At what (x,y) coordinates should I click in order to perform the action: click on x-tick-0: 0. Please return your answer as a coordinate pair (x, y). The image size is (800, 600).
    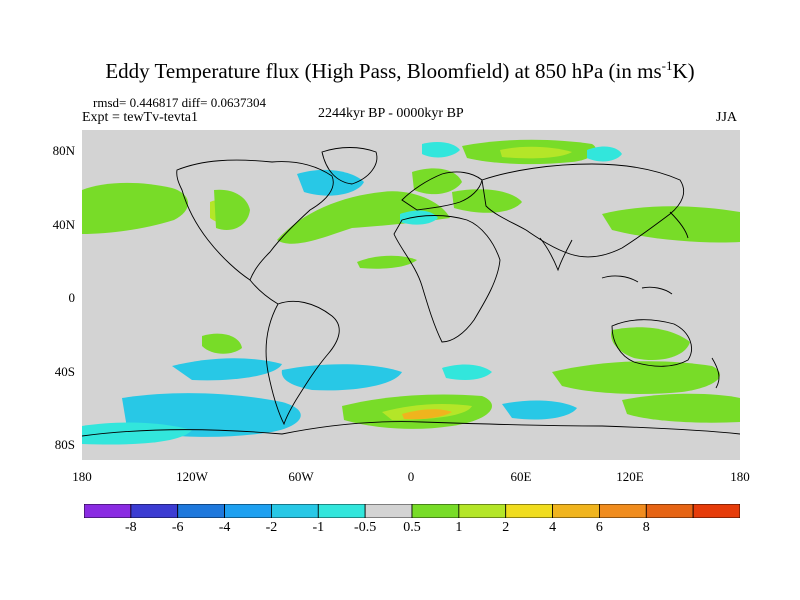
    Looking at the image, I should click on (411, 476).